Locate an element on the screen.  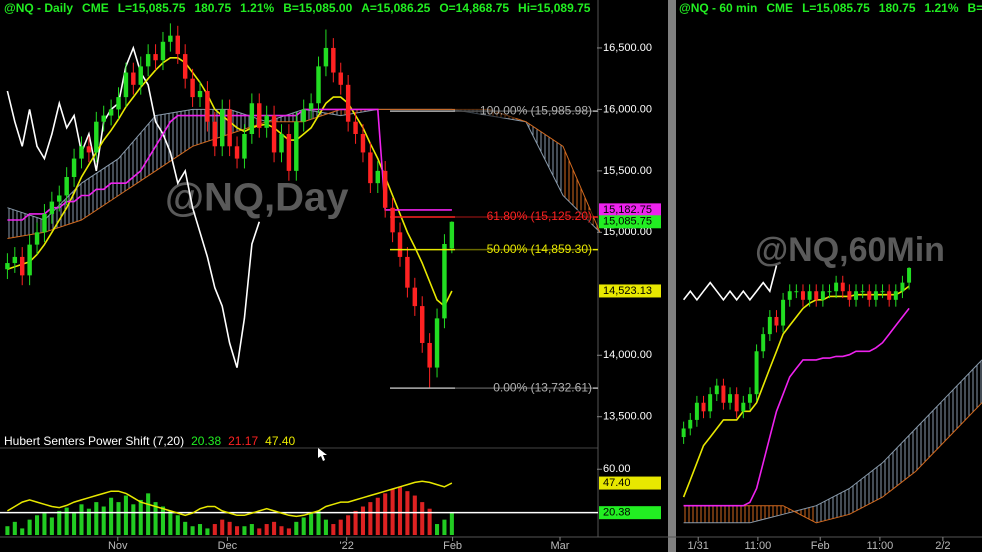
x-tick-label: '22 is located at coordinates (346, 546).